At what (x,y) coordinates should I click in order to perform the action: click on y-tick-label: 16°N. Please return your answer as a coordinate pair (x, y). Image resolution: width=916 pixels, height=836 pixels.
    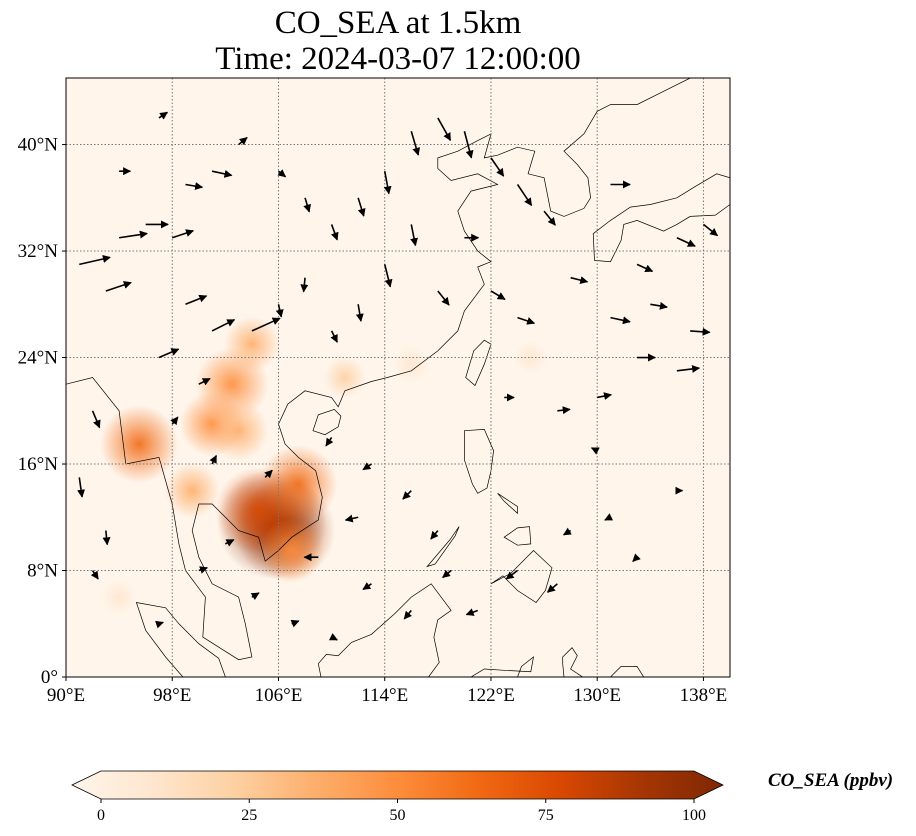
    Looking at the image, I should click on (38, 464).